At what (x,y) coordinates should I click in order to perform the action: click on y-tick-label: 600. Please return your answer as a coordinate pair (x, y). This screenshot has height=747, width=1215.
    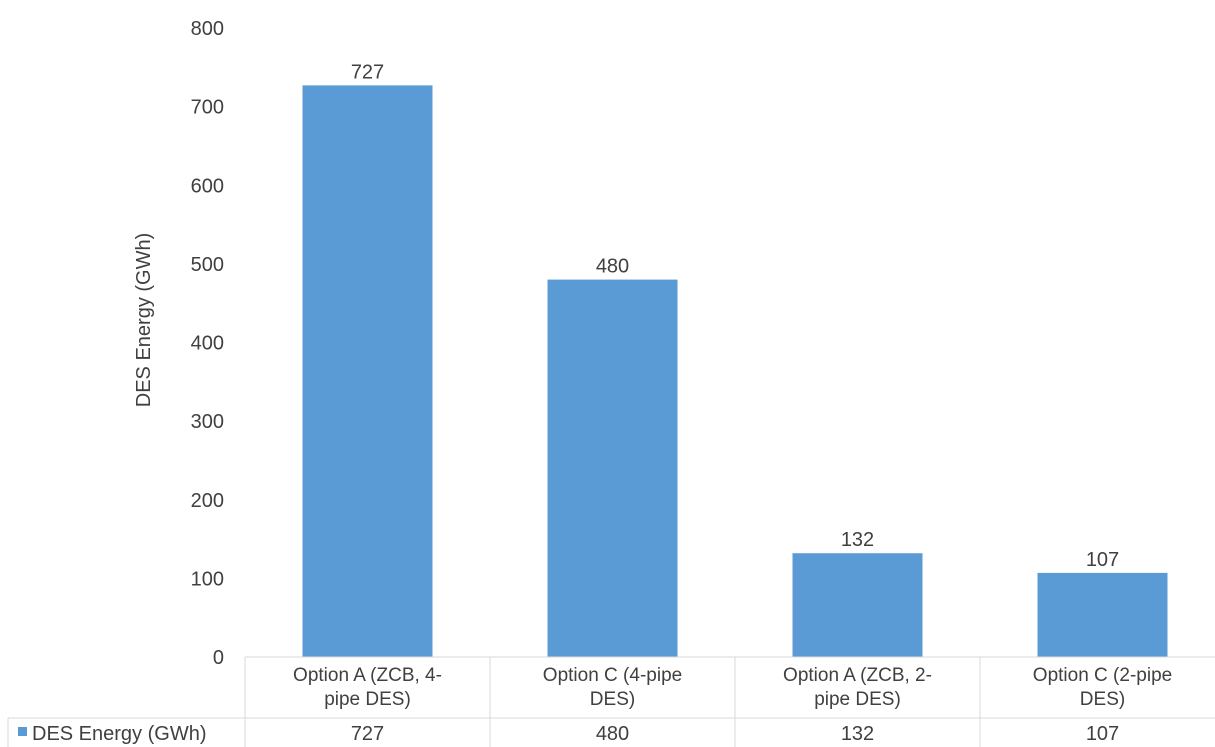
    Looking at the image, I should click on (207, 186).